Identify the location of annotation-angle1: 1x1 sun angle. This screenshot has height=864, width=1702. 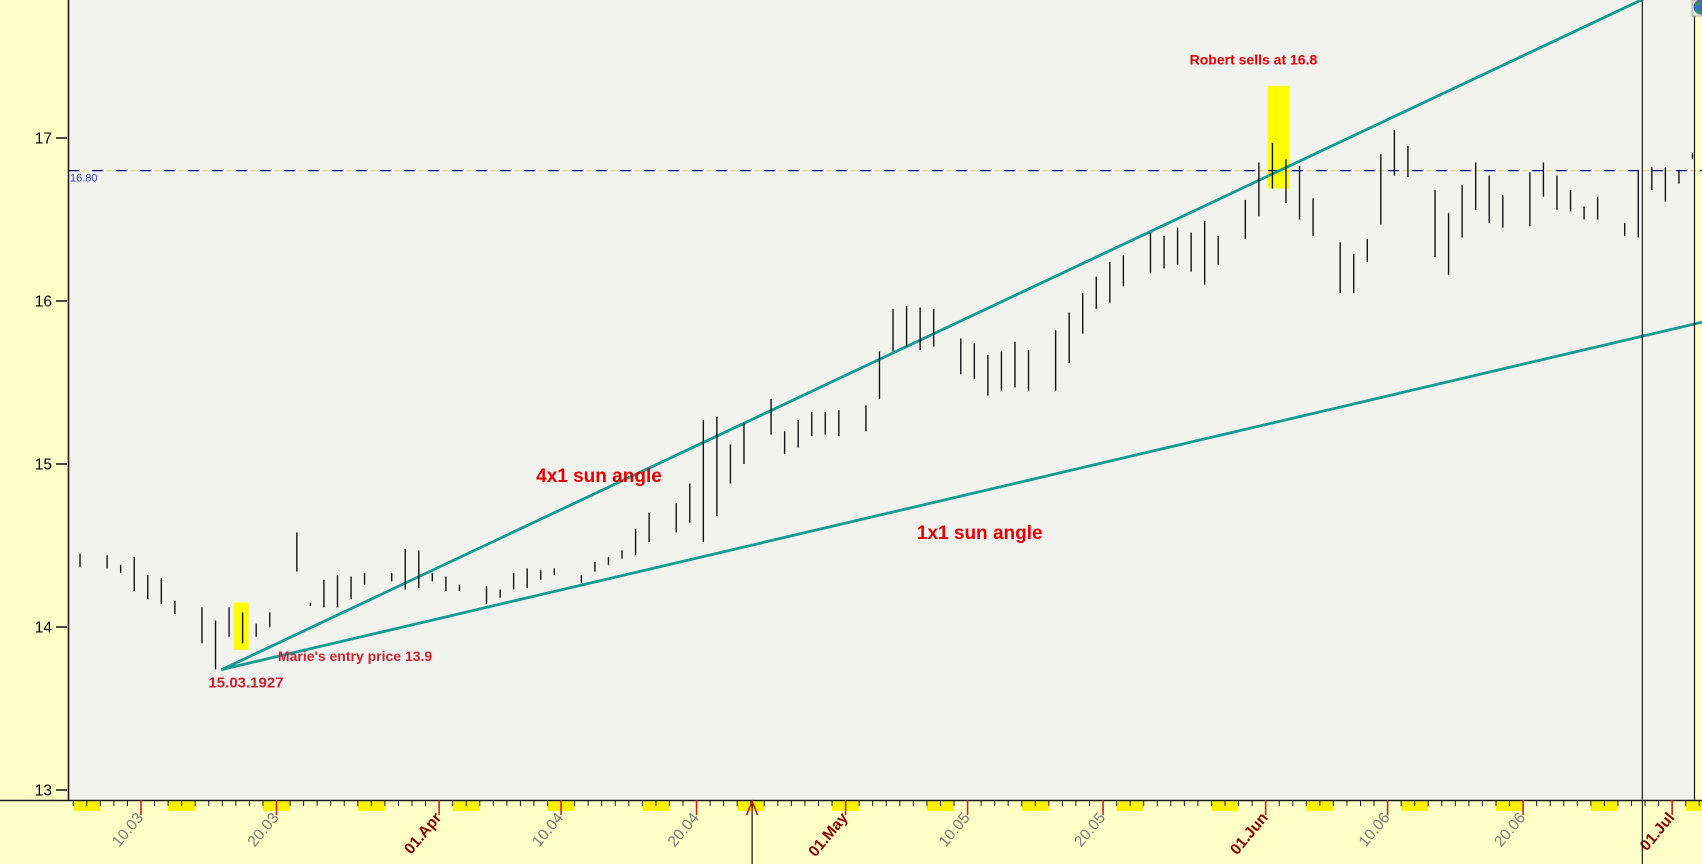
(980, 533).